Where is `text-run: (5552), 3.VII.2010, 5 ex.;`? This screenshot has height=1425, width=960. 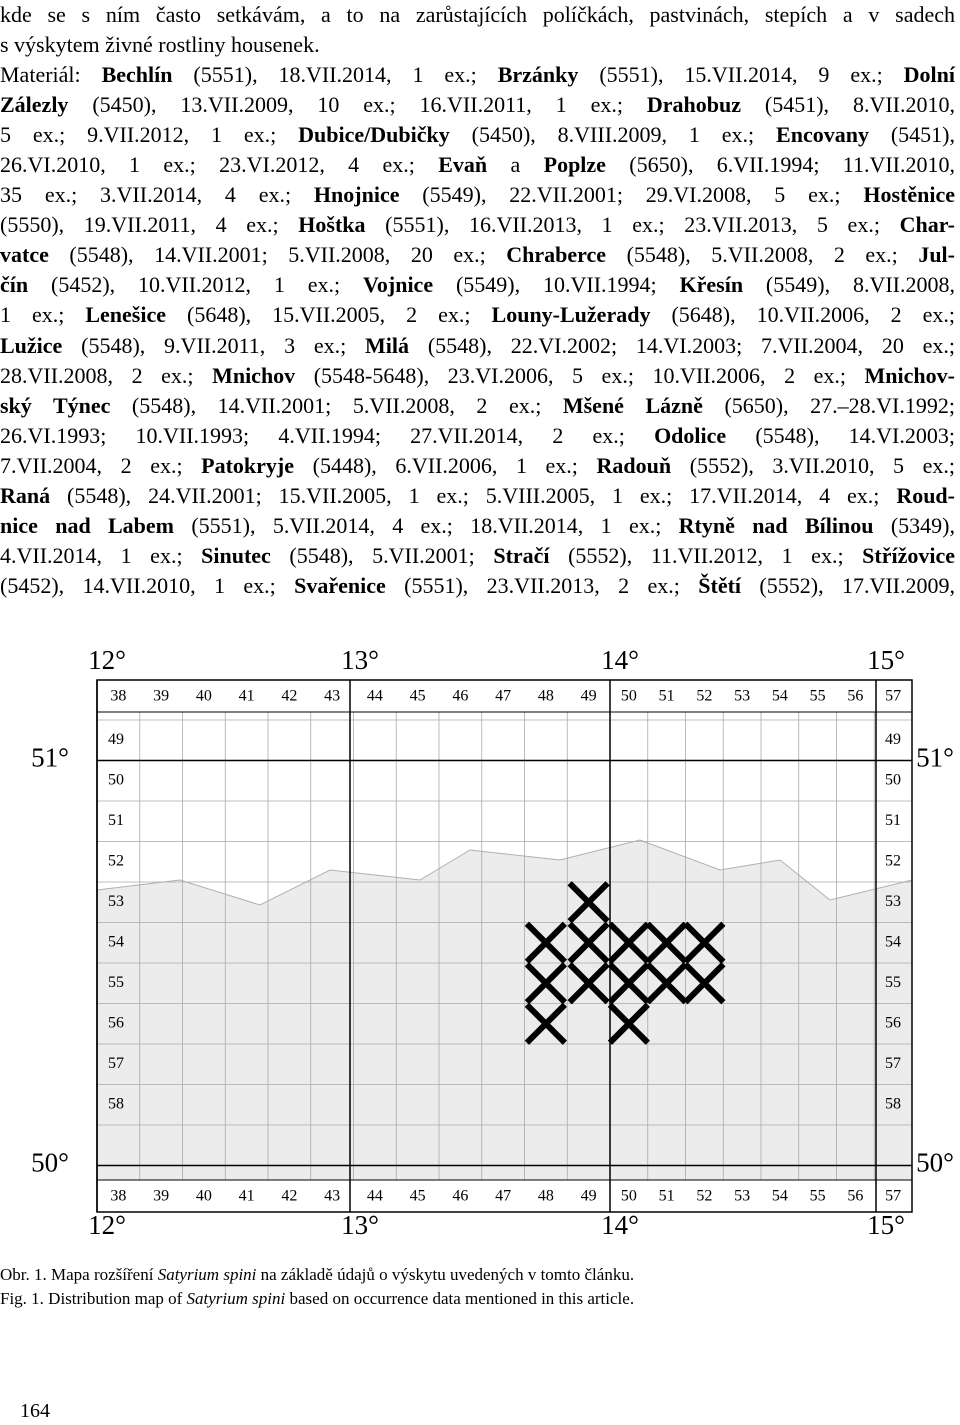 text-run: (5552), 3.VII.2010, 5 ex.; is located at coordinates (813, 465).